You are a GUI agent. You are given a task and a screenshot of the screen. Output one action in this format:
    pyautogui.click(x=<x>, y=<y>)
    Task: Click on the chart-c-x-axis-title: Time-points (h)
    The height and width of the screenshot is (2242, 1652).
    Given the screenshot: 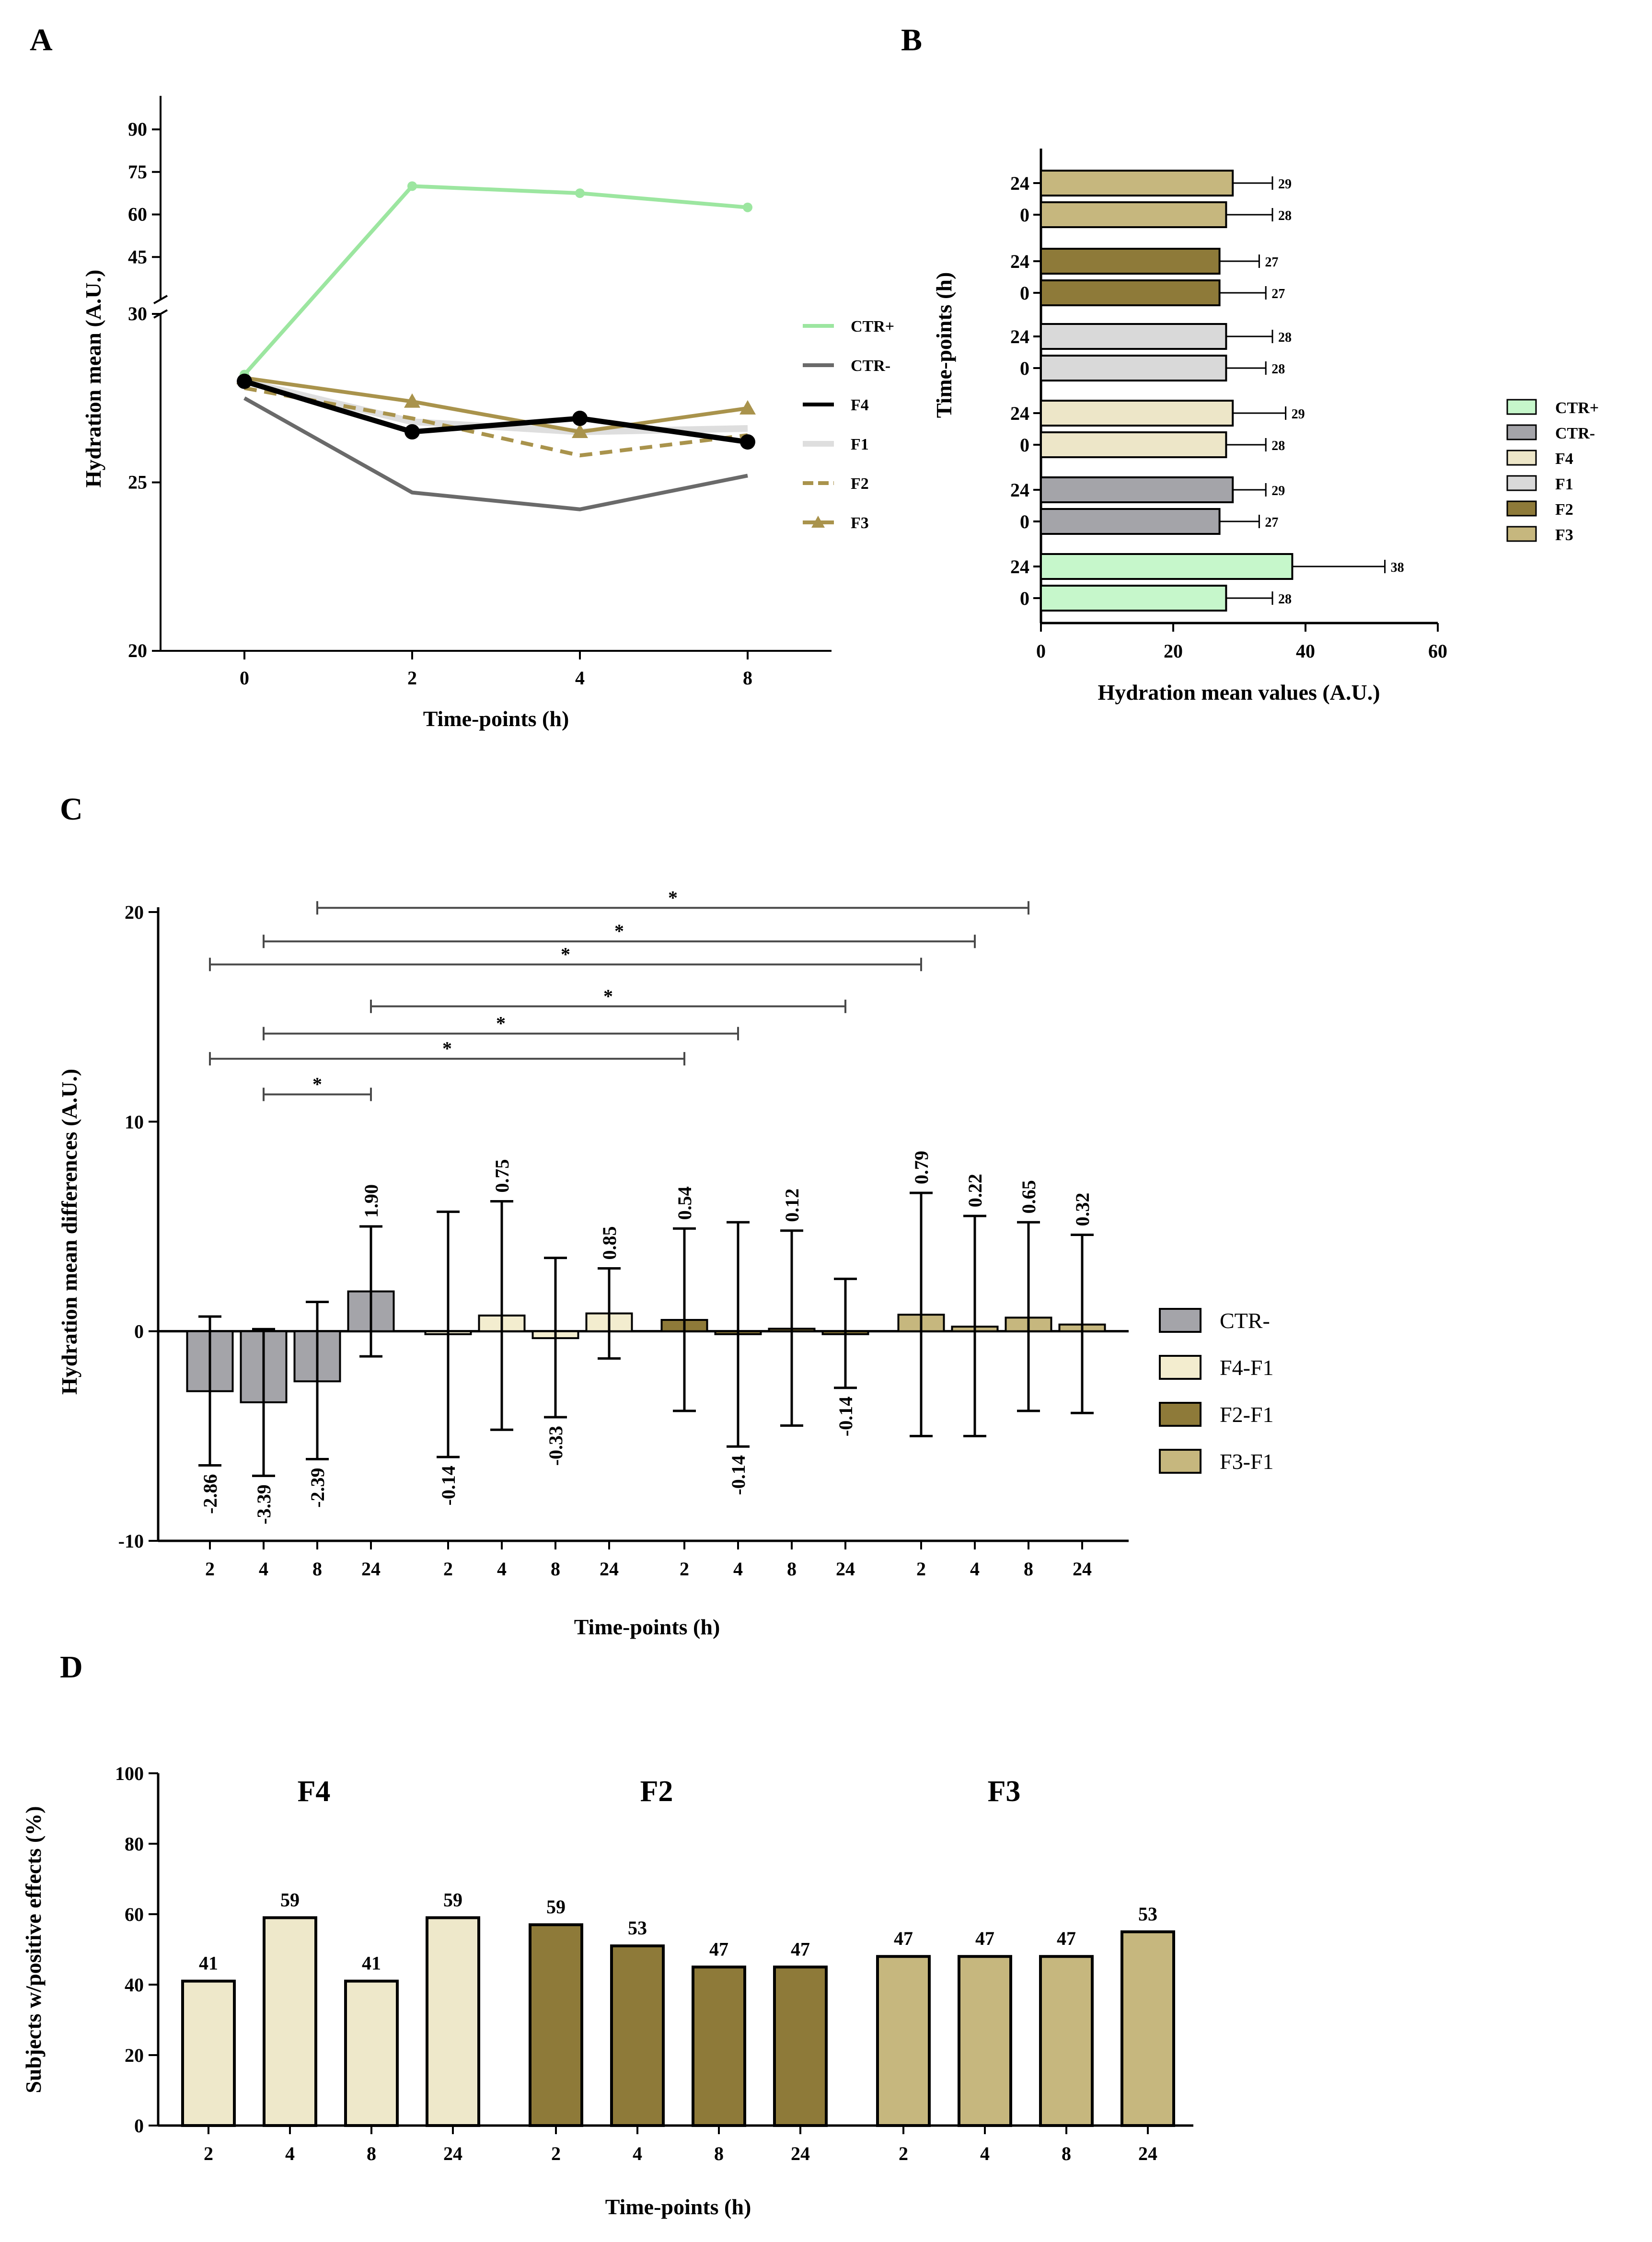 What is the action you would take?
    pyautogui.click(x=647, y=1627)
    